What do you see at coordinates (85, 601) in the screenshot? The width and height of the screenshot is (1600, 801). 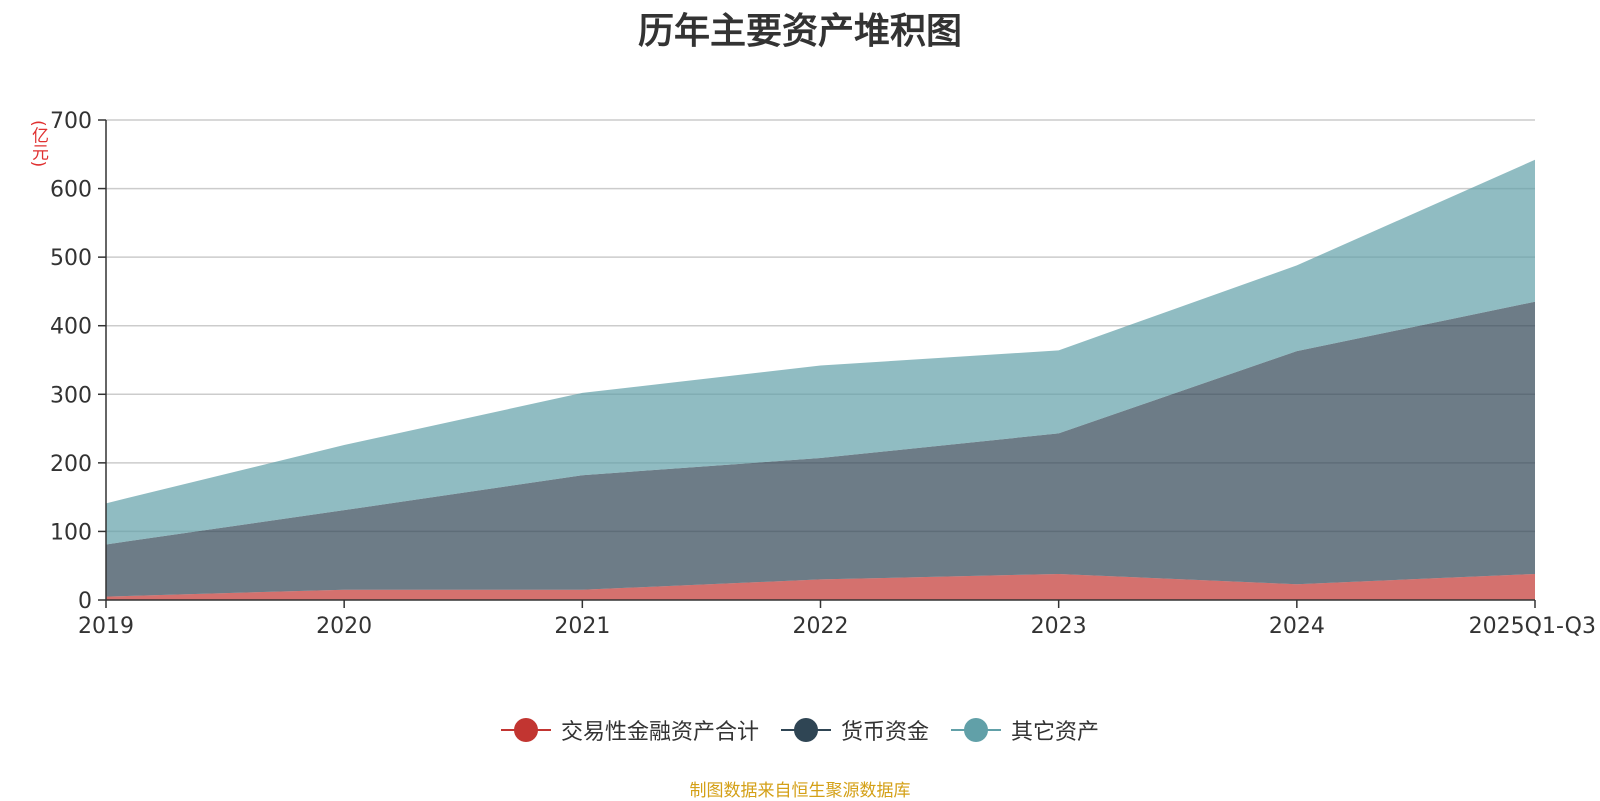 I see `y-tick-label: 0` at bounding box center [85, 601].